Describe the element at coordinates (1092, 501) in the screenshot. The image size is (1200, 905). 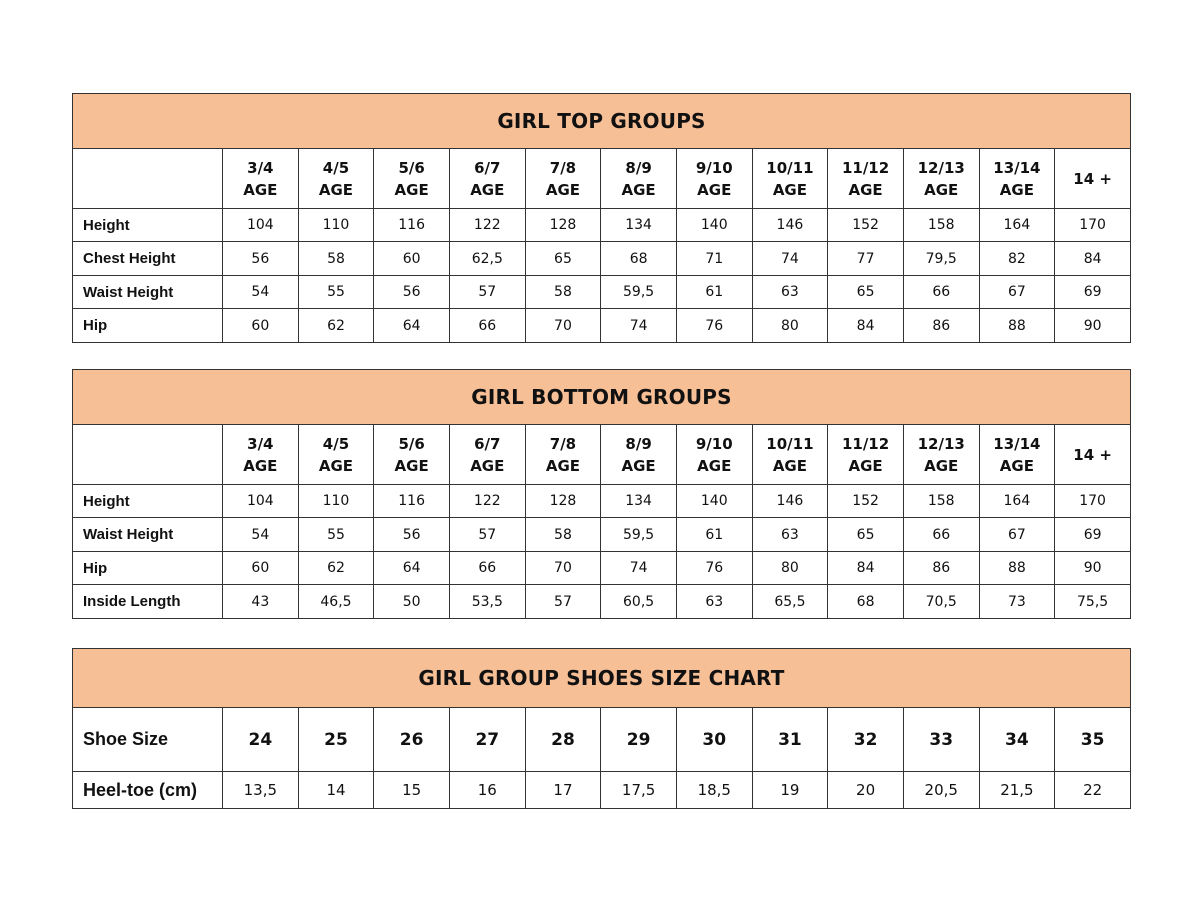
I see `table-cell: 170` at that location.